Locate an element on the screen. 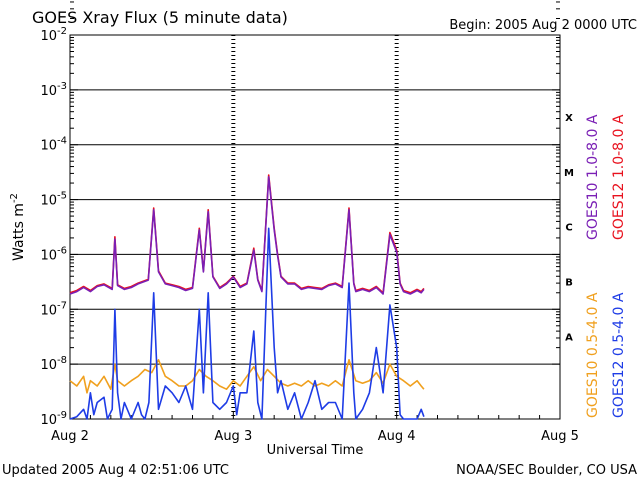 This screenshot has width=640, height=480. x-tick-label: Aug 3 is located at coordinates (233, 436).